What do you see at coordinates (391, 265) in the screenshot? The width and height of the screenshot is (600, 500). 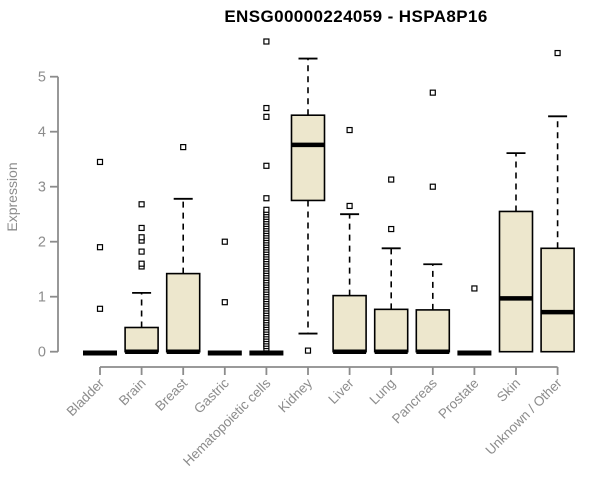 I see `boxplot-lung` at bounding box center [391, 265].